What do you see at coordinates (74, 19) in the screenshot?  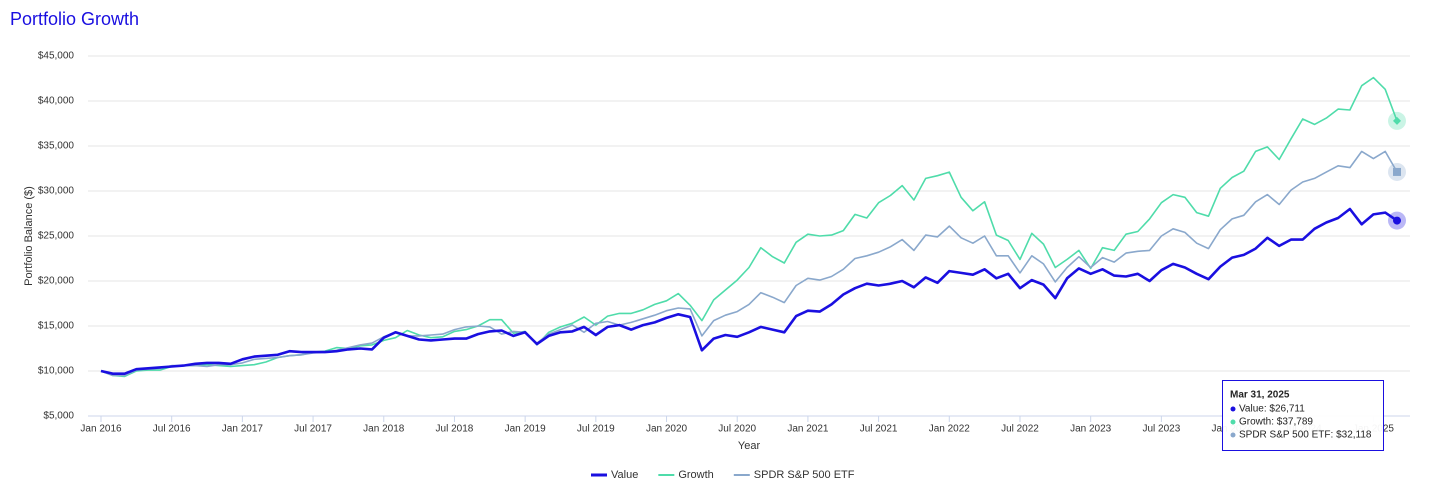 I see `chart-title: Portfolio Growth` at bounding box center [74, 19].